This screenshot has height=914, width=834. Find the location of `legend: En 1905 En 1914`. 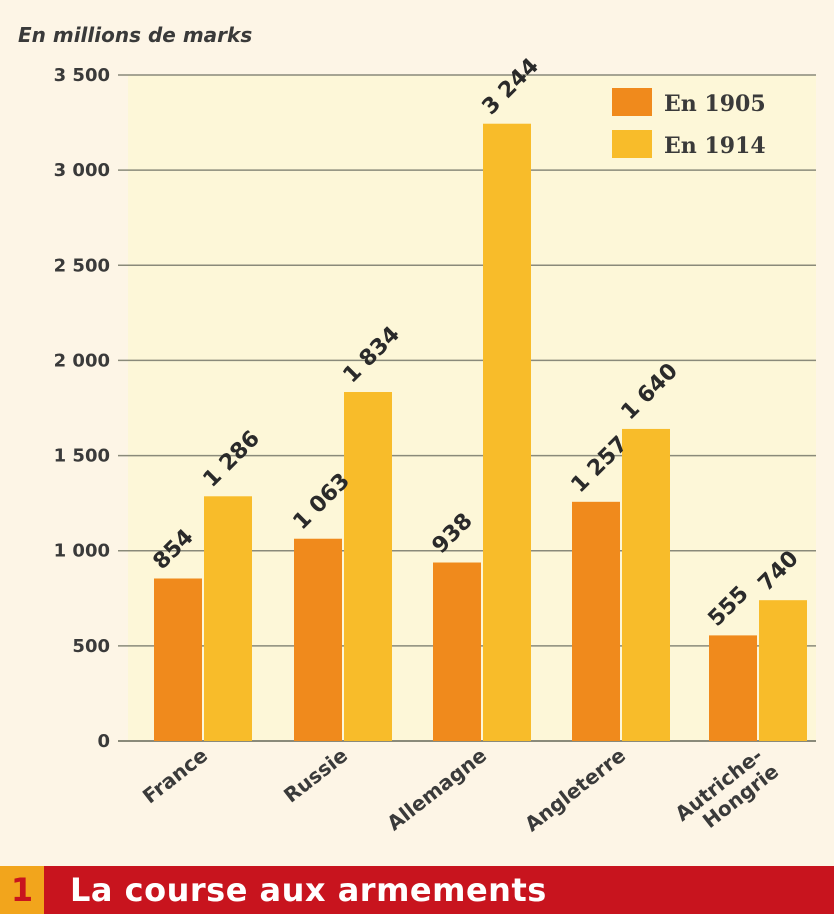

legend: En 1905 En 1914 is located at coordinates (689, 123).